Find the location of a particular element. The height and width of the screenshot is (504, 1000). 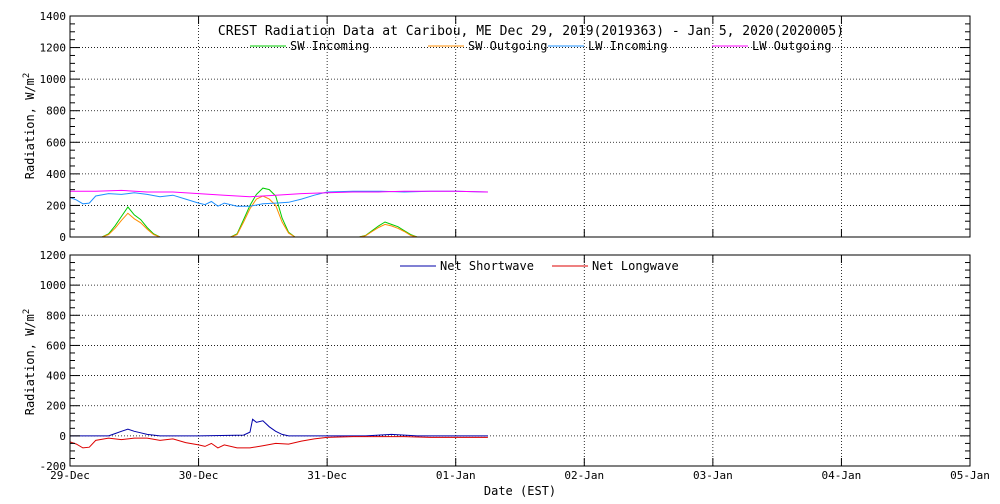

x-tick-label: 31-Dec is located at coordinates (327, 475).